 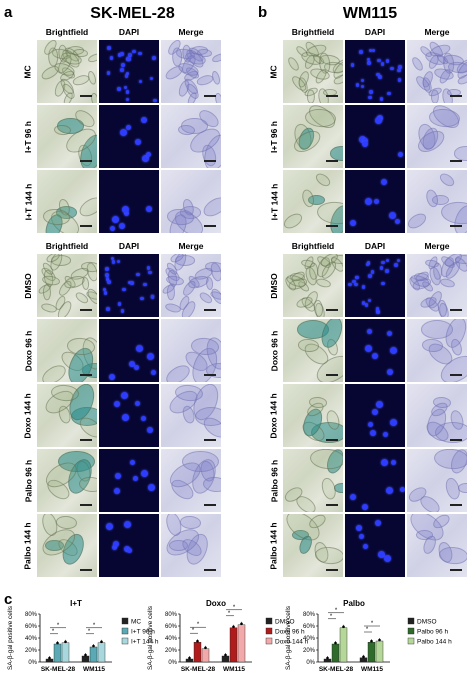 I want to click on row-label-text: I+T 96 h, so click(x=28, y=136).